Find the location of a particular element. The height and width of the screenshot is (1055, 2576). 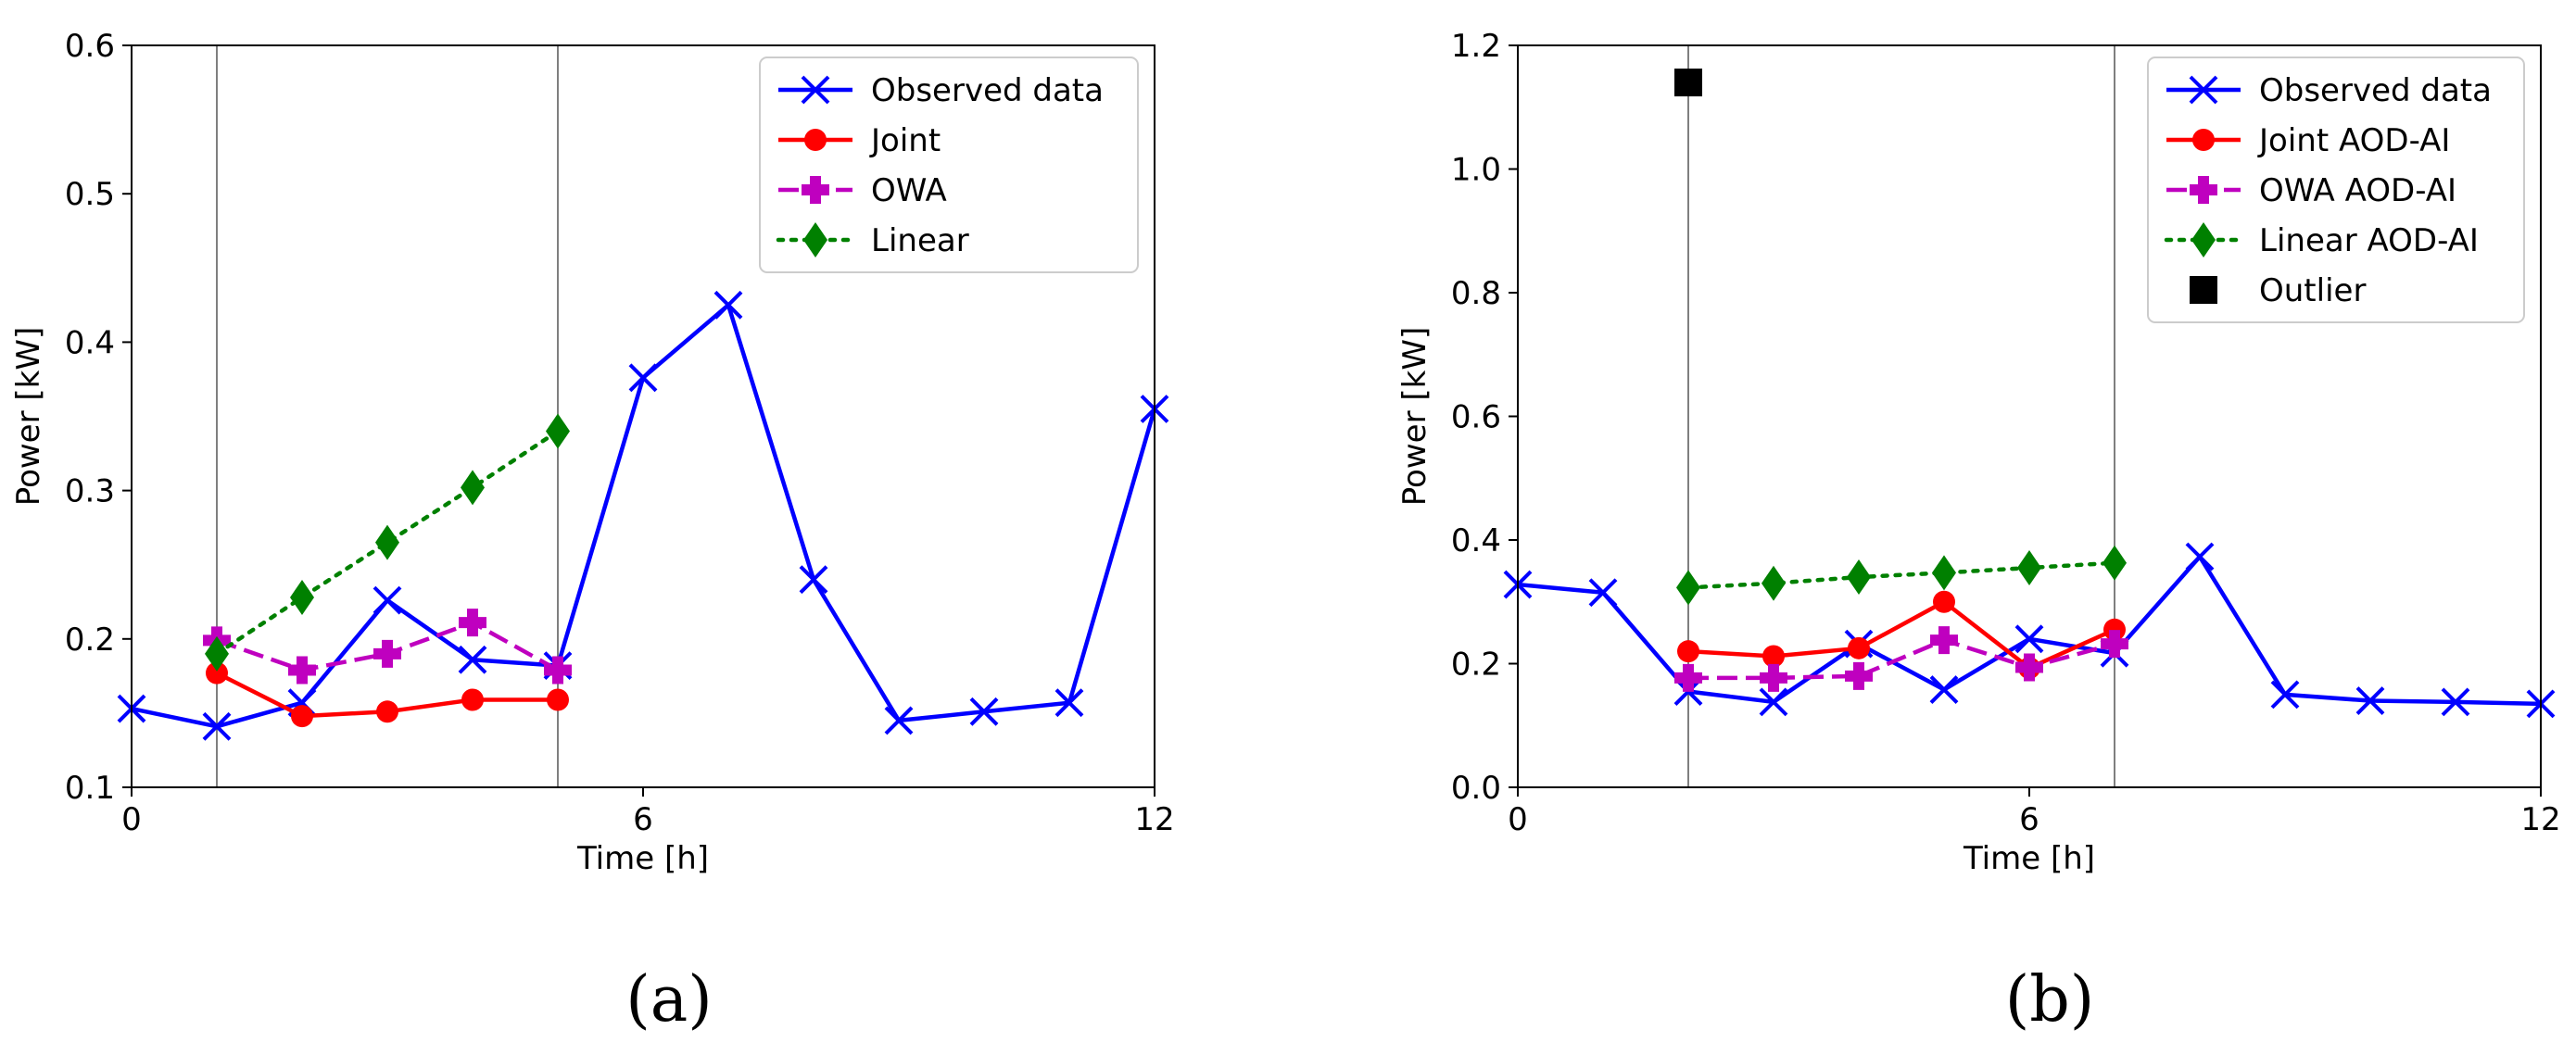

series-owa is located at coordinates (388, 646).